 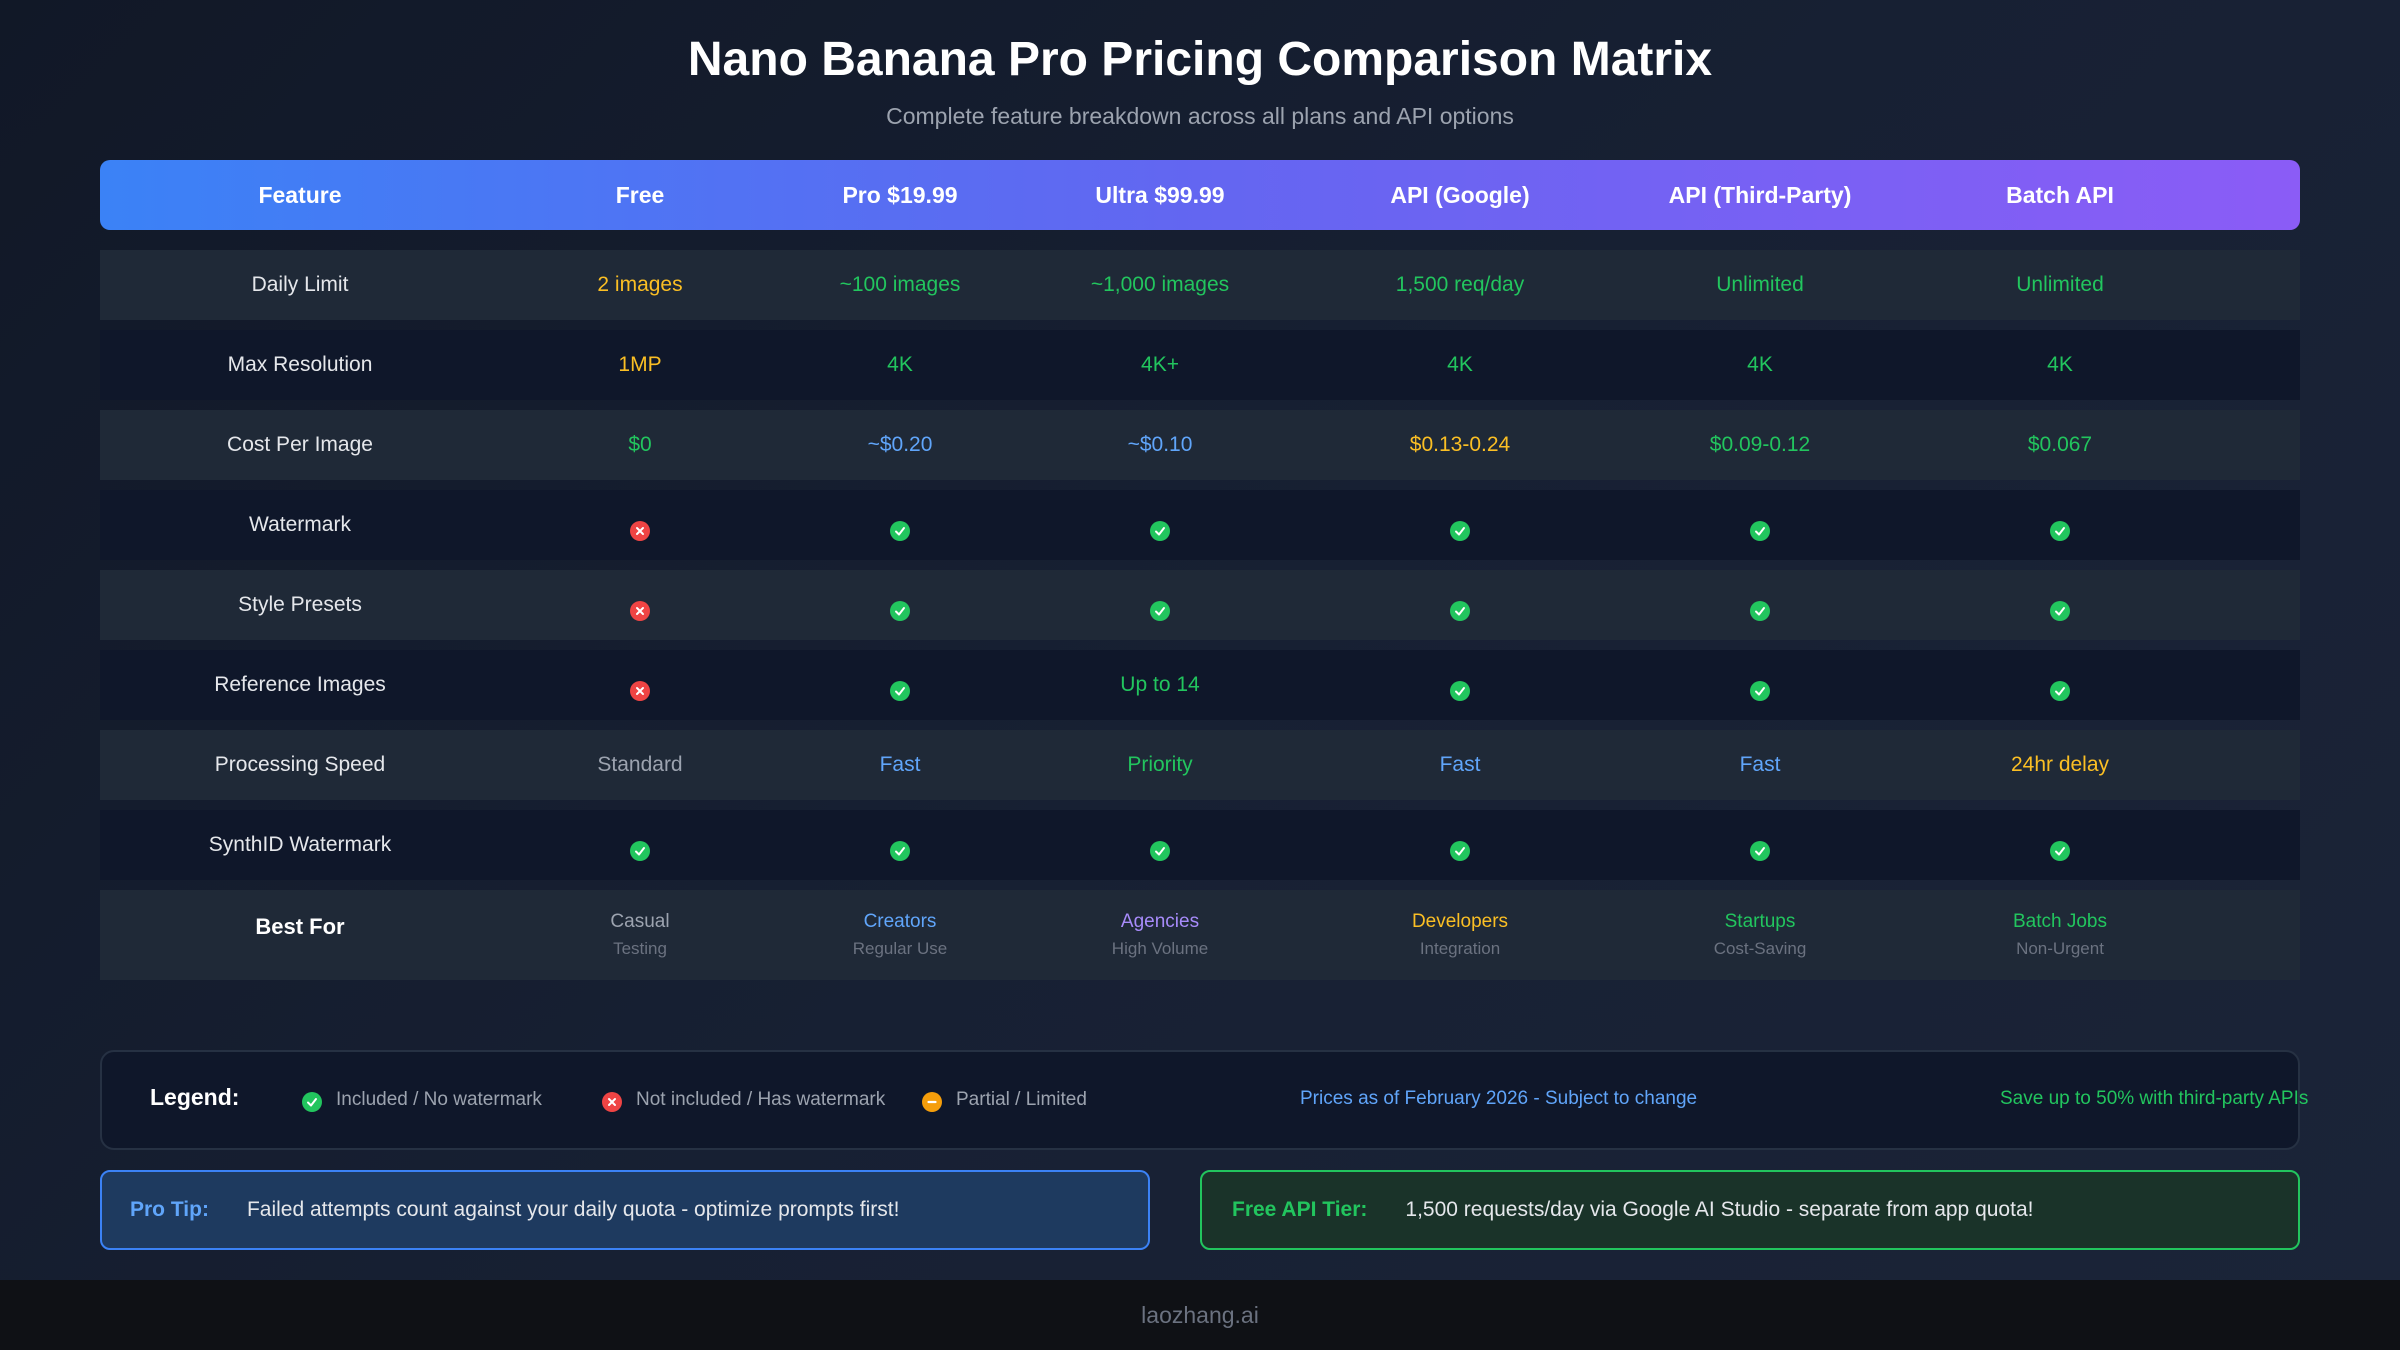 I want to click on cell-value: 24hr delay, so click(x=2060, y=764).